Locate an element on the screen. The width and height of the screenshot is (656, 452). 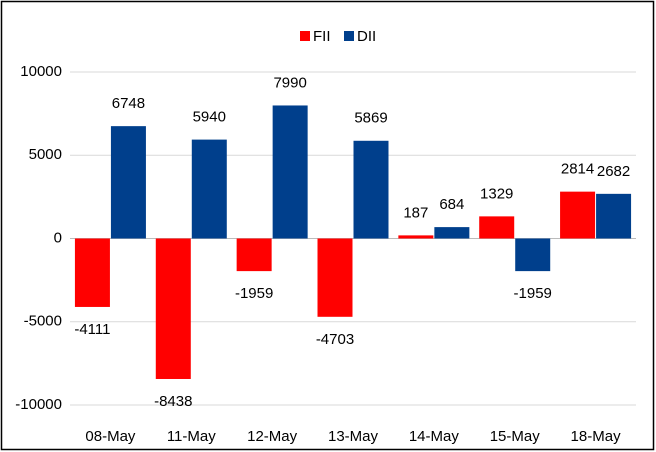
y-tick-label: 5000 is located at coordinates (45, 154).